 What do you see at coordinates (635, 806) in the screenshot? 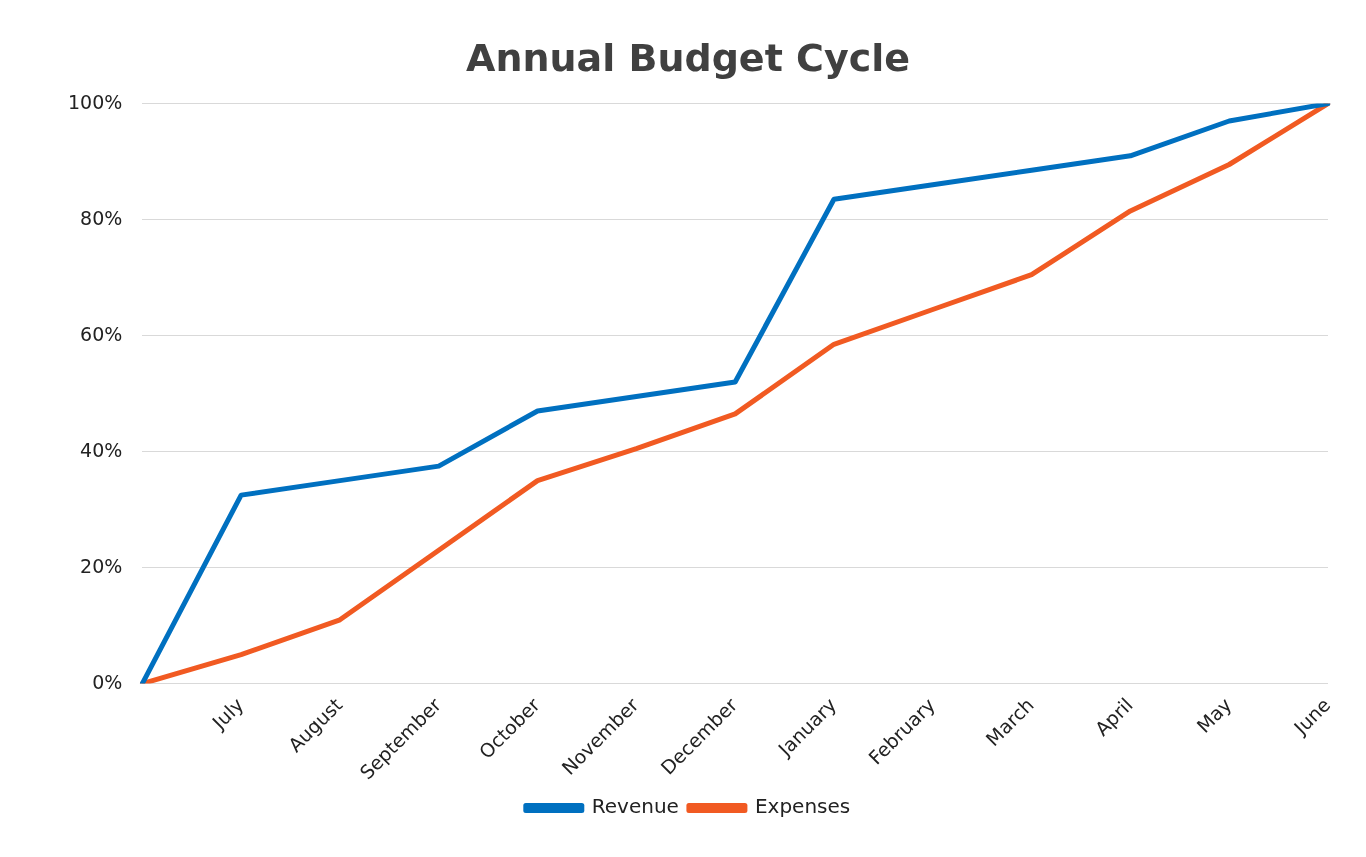
I see `legend-label: Revenue` at bounding box center [635, 806].